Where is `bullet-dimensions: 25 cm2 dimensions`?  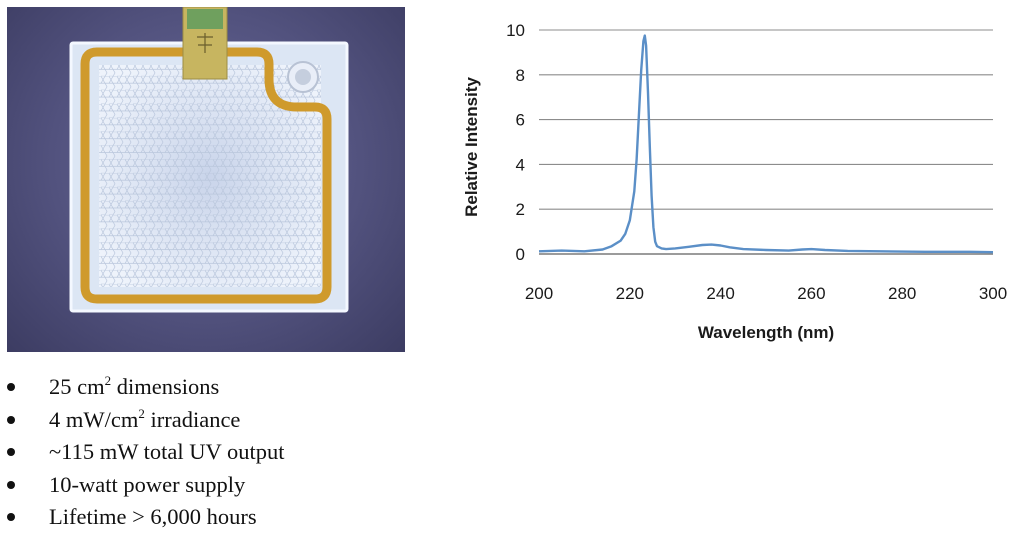 bullet-dimensions: 25 cm2 dimensions is located at coordinates (142, 389).